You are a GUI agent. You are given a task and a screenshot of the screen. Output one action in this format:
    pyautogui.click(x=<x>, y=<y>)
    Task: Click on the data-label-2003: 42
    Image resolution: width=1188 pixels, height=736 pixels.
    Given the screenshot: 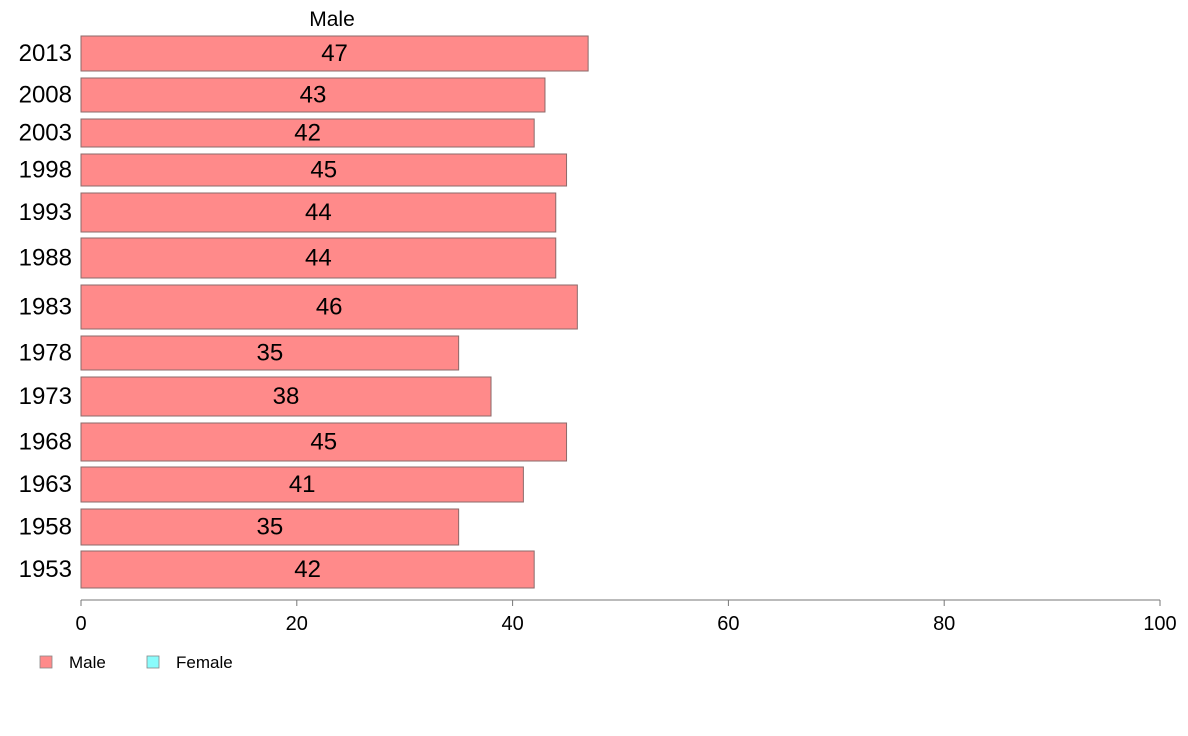 What is the action you would take?
    pyautogui.click(x=307, y=133)
    